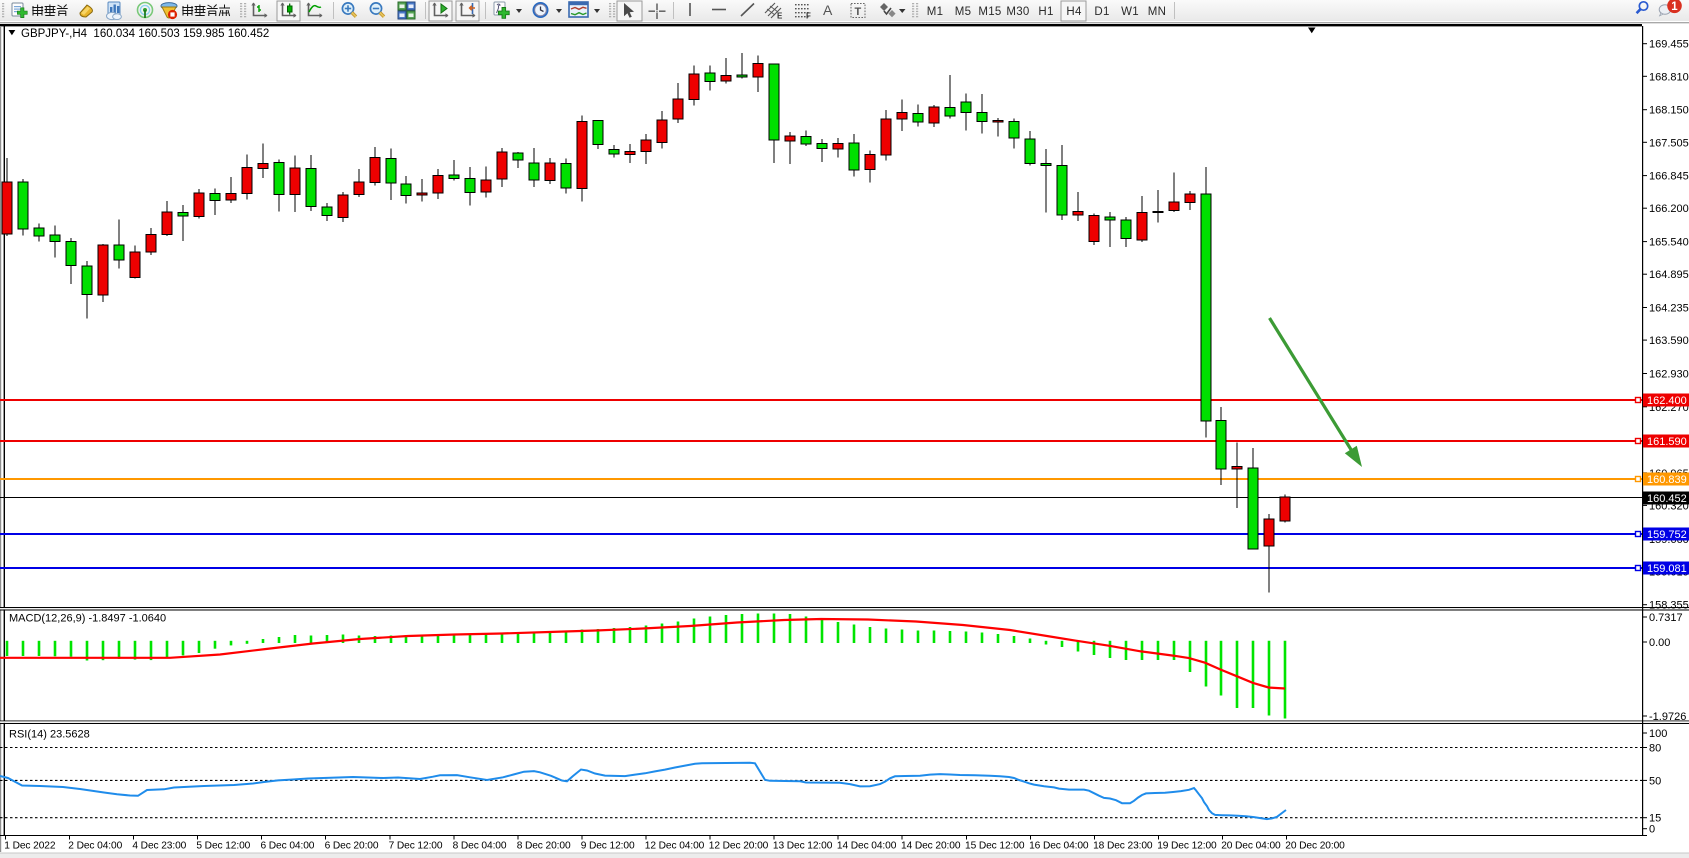  I want to click on svg-text: 160.839, so click(1667, 480).